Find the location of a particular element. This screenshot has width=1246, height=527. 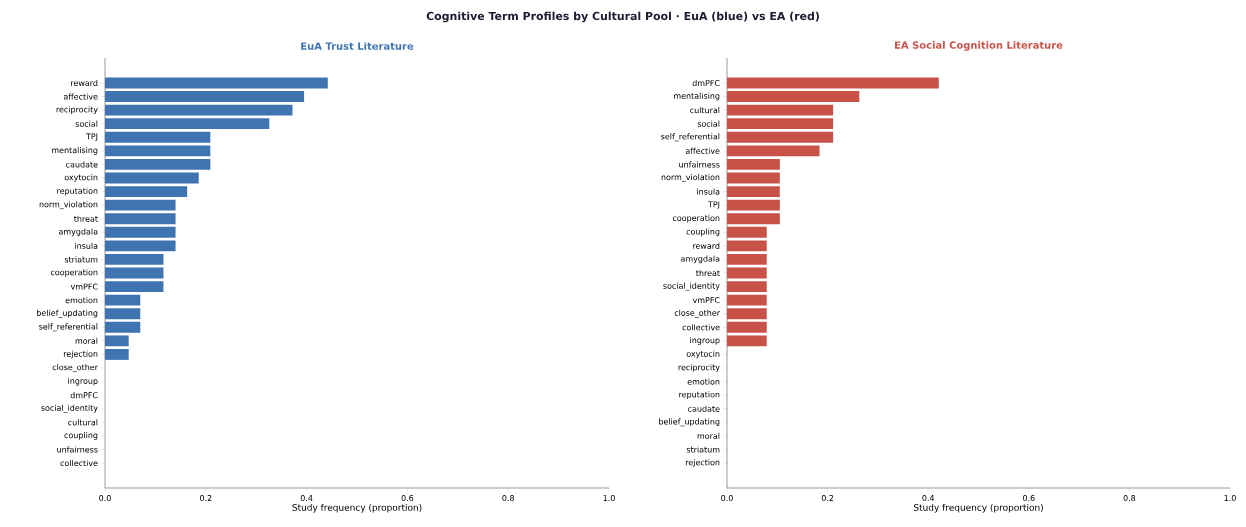

chart-title: EA Social Cognition Literature is located at coordinates (979, 46).